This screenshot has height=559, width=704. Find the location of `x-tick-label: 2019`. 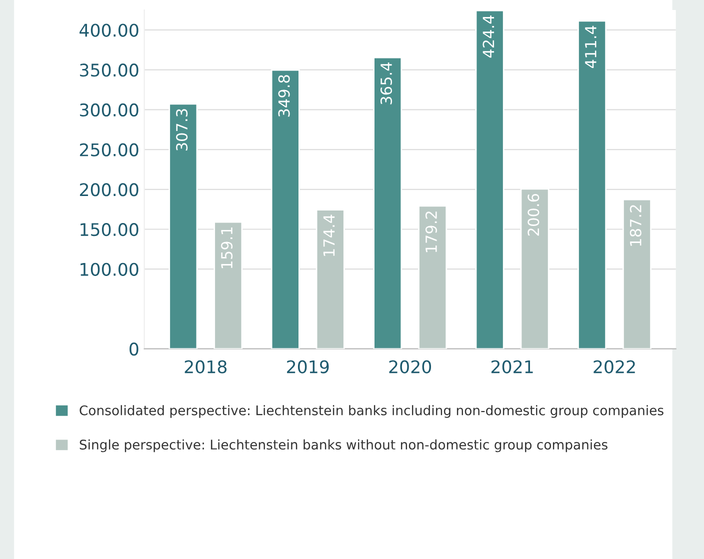

x-tick-label: 2019 is located at coordinates (308, 367).